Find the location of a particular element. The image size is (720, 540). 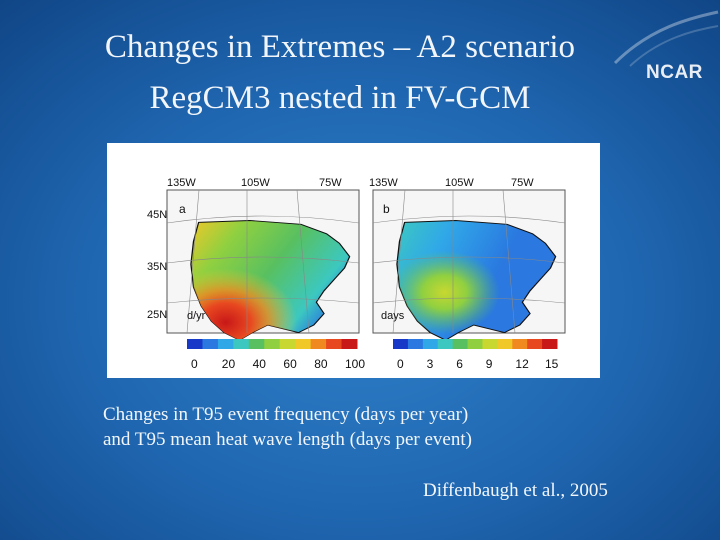

panel-b-colorbar is located at coordinates (475, 344).